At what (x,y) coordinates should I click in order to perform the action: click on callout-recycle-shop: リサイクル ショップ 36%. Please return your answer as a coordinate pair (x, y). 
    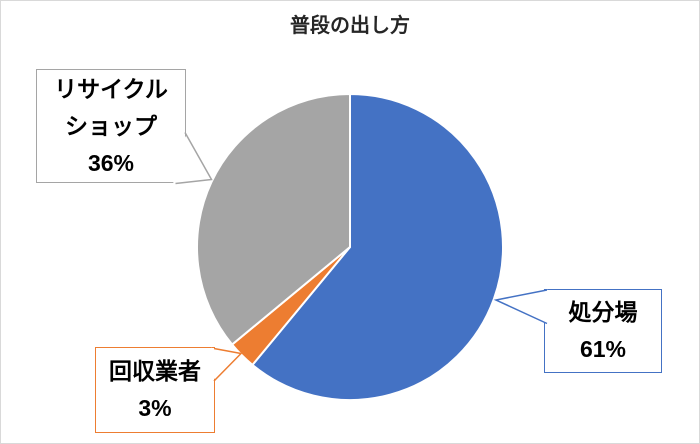
    Looking at the image, I should click on (111, 126).